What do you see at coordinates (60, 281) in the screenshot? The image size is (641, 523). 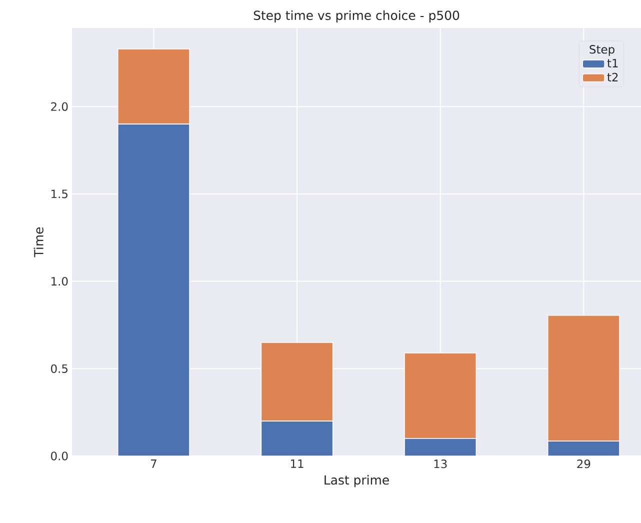 I see `y-tick-label: 1.0` at bounding box center [60, 281].